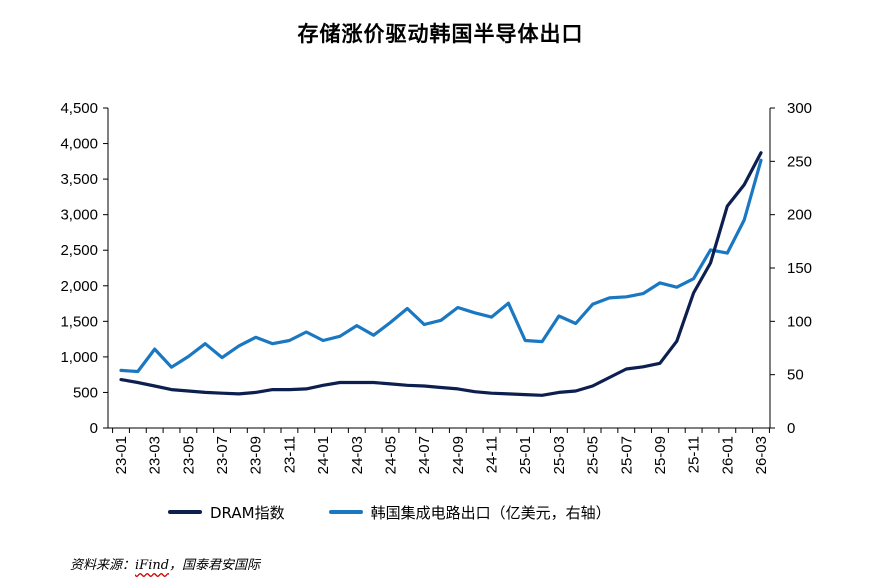 This screenshot has width=881, height=587. I want to click on left-tick-label: 1,500, so click(79, 321).